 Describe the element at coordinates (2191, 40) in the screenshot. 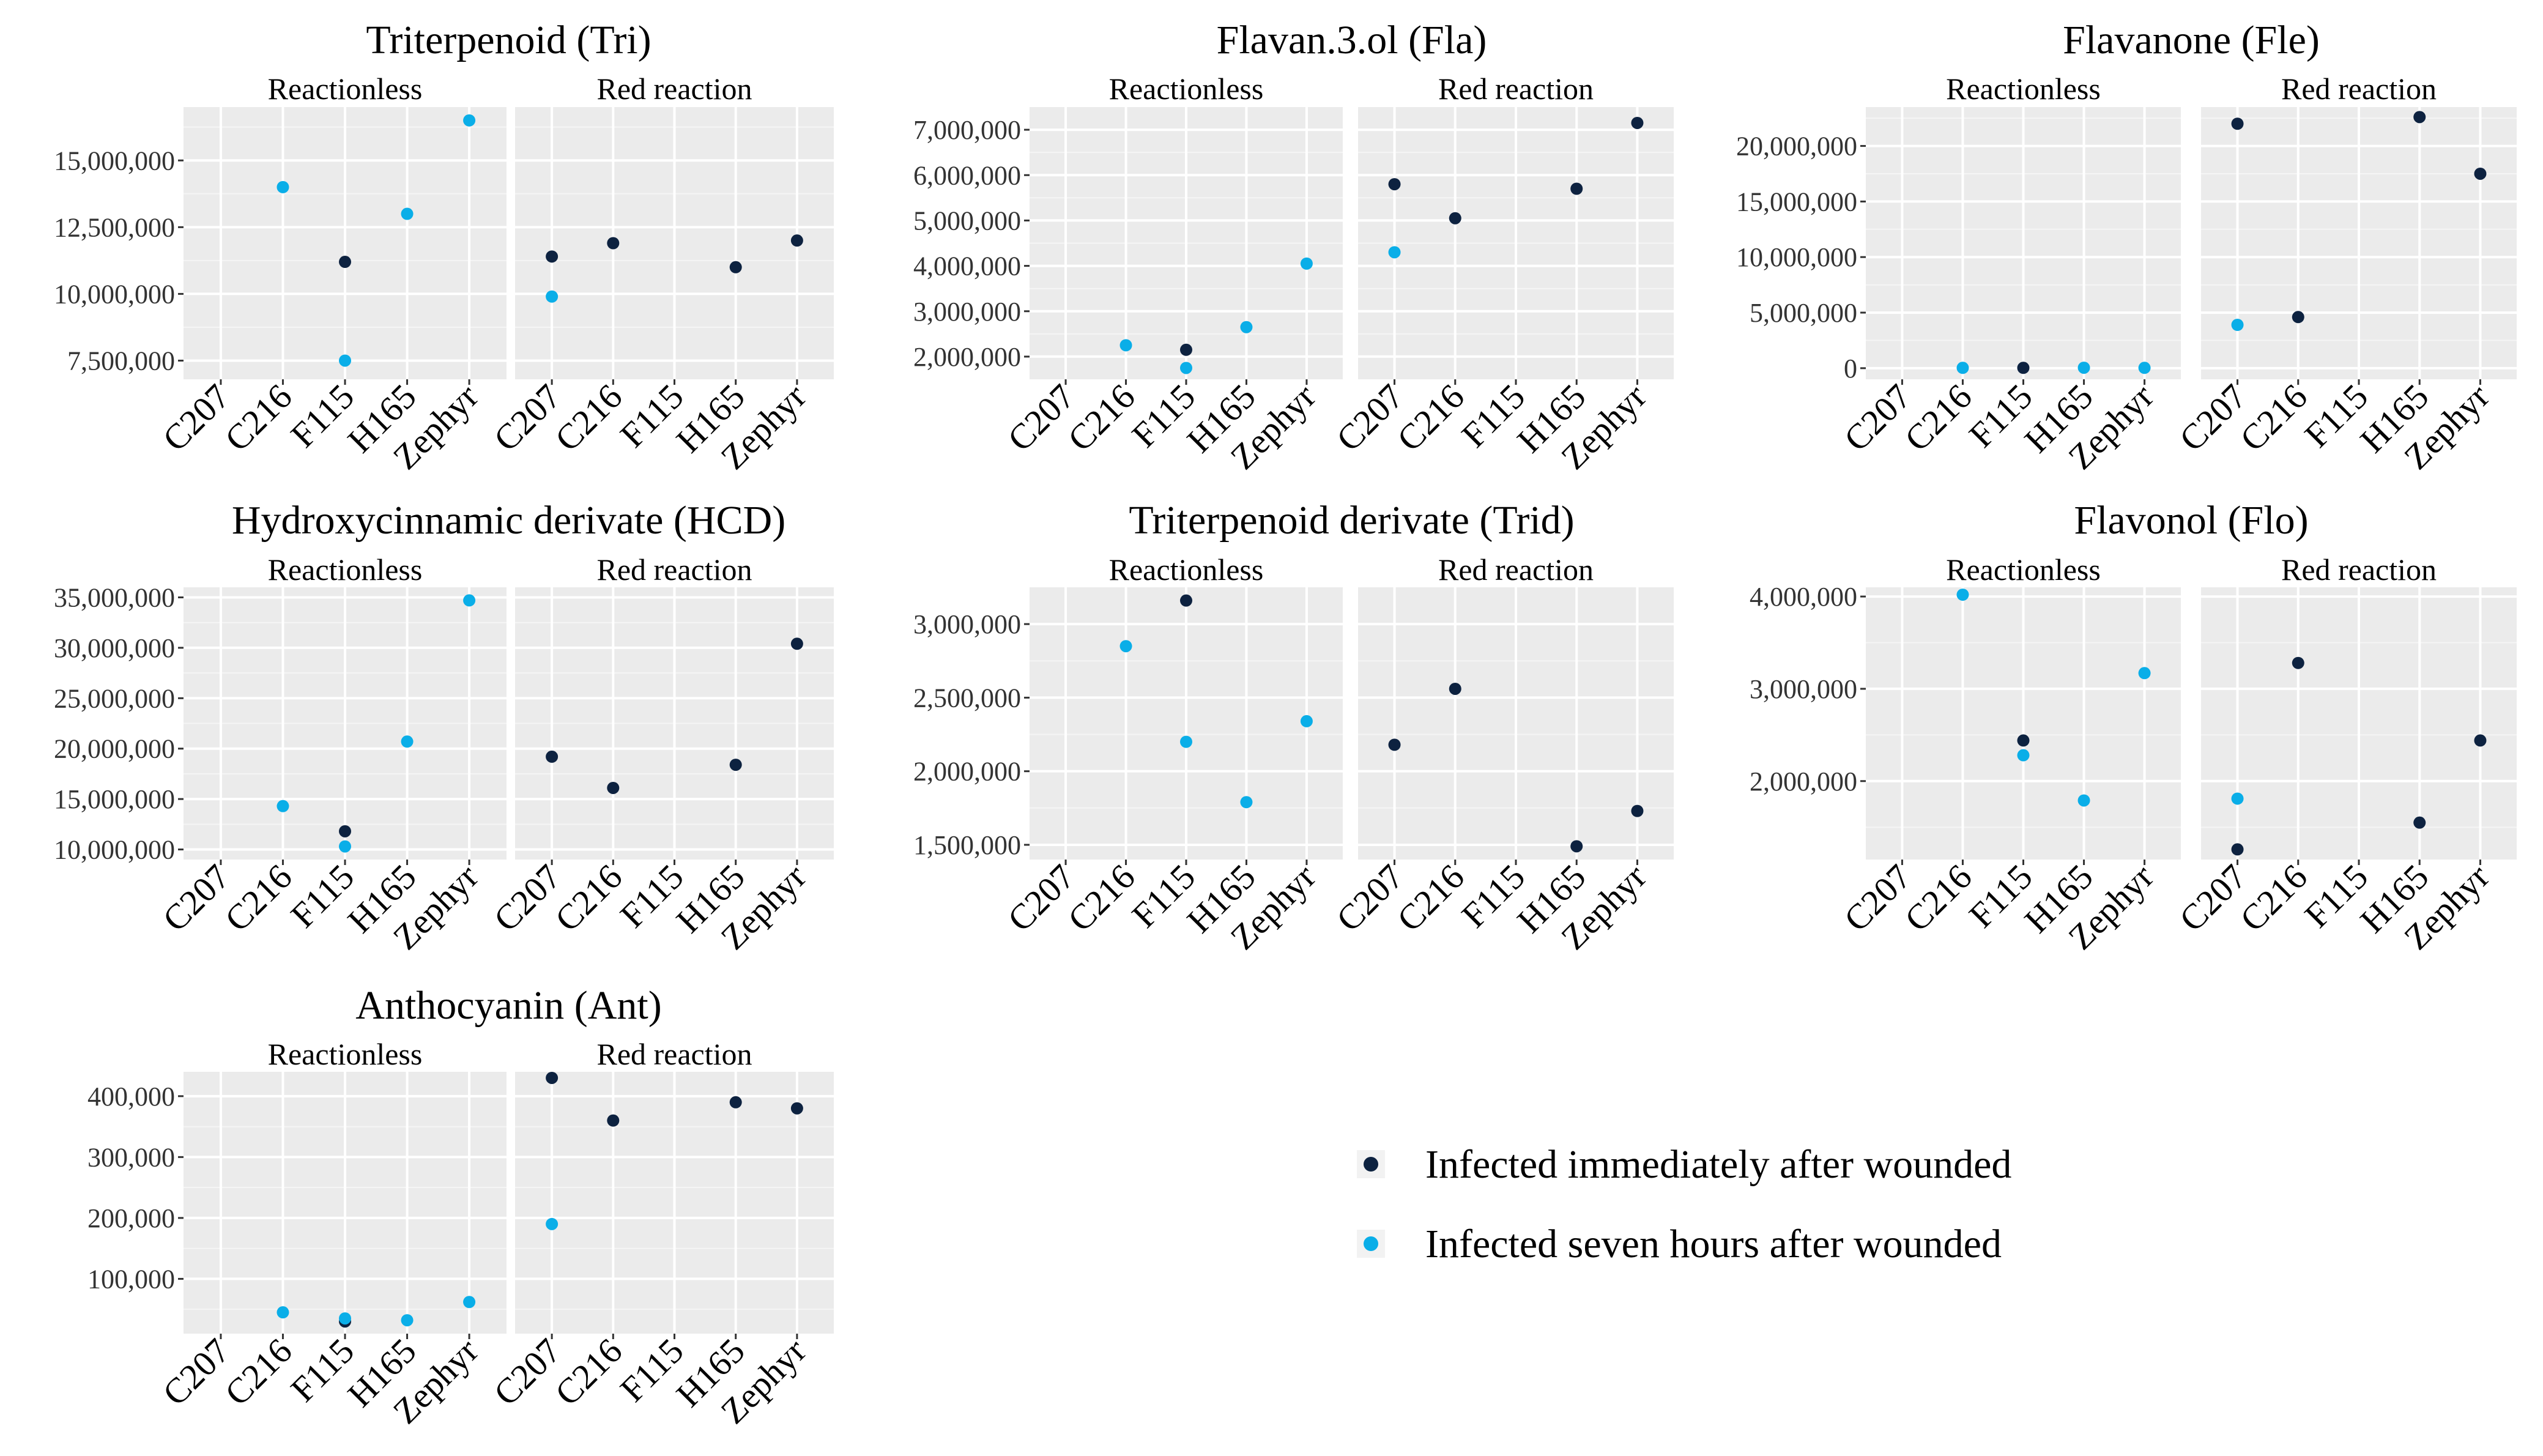

I see `chart-title: Flavanone (Fle)` at that location.